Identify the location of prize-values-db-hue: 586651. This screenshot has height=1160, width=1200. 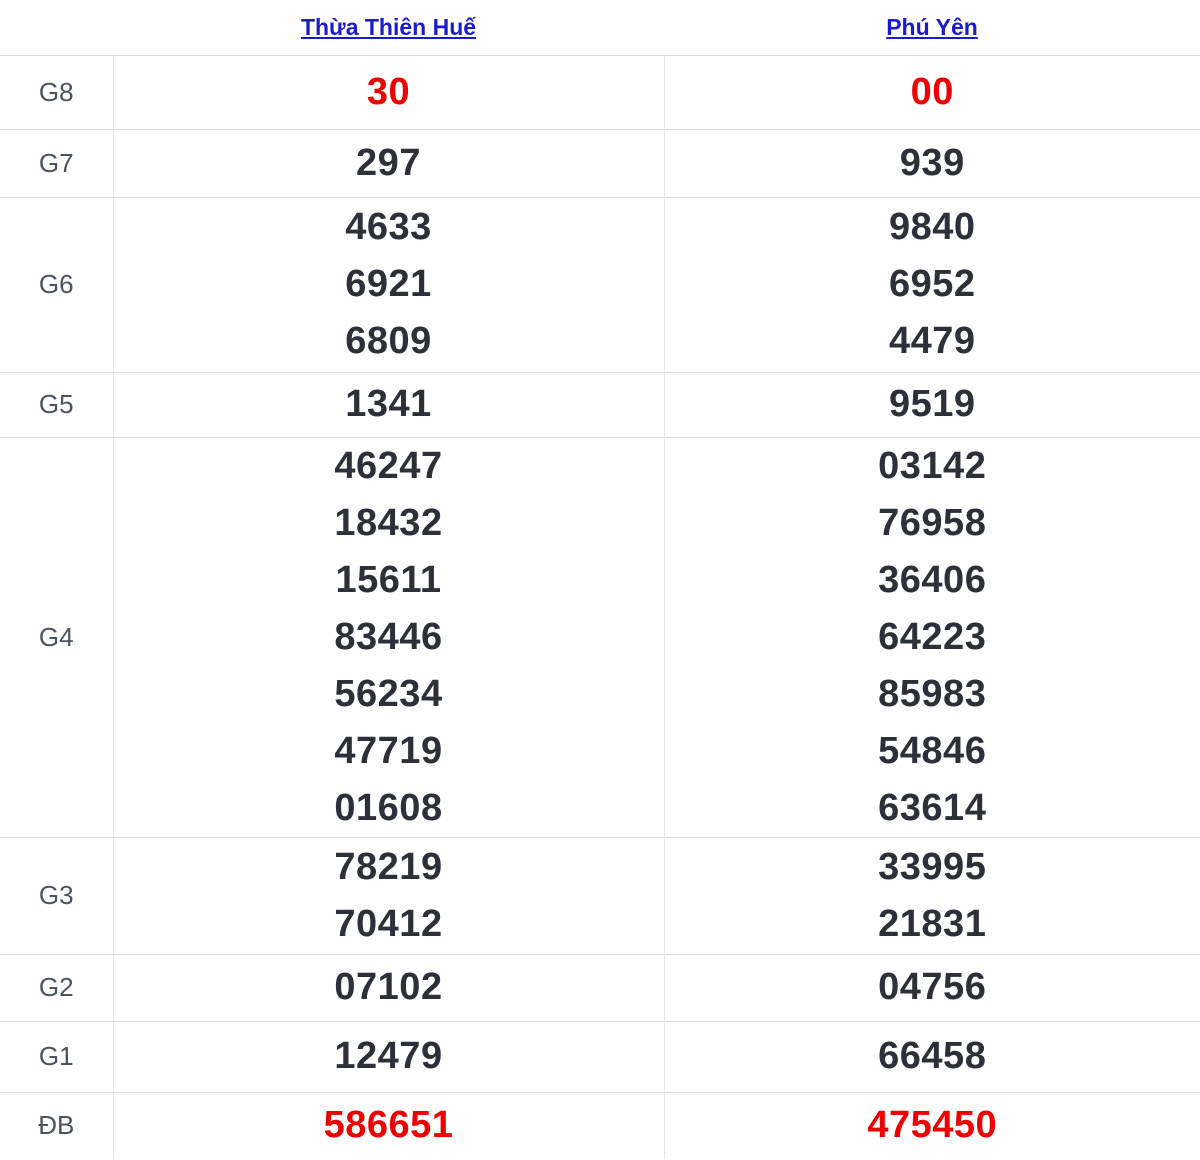
(389, 1125).